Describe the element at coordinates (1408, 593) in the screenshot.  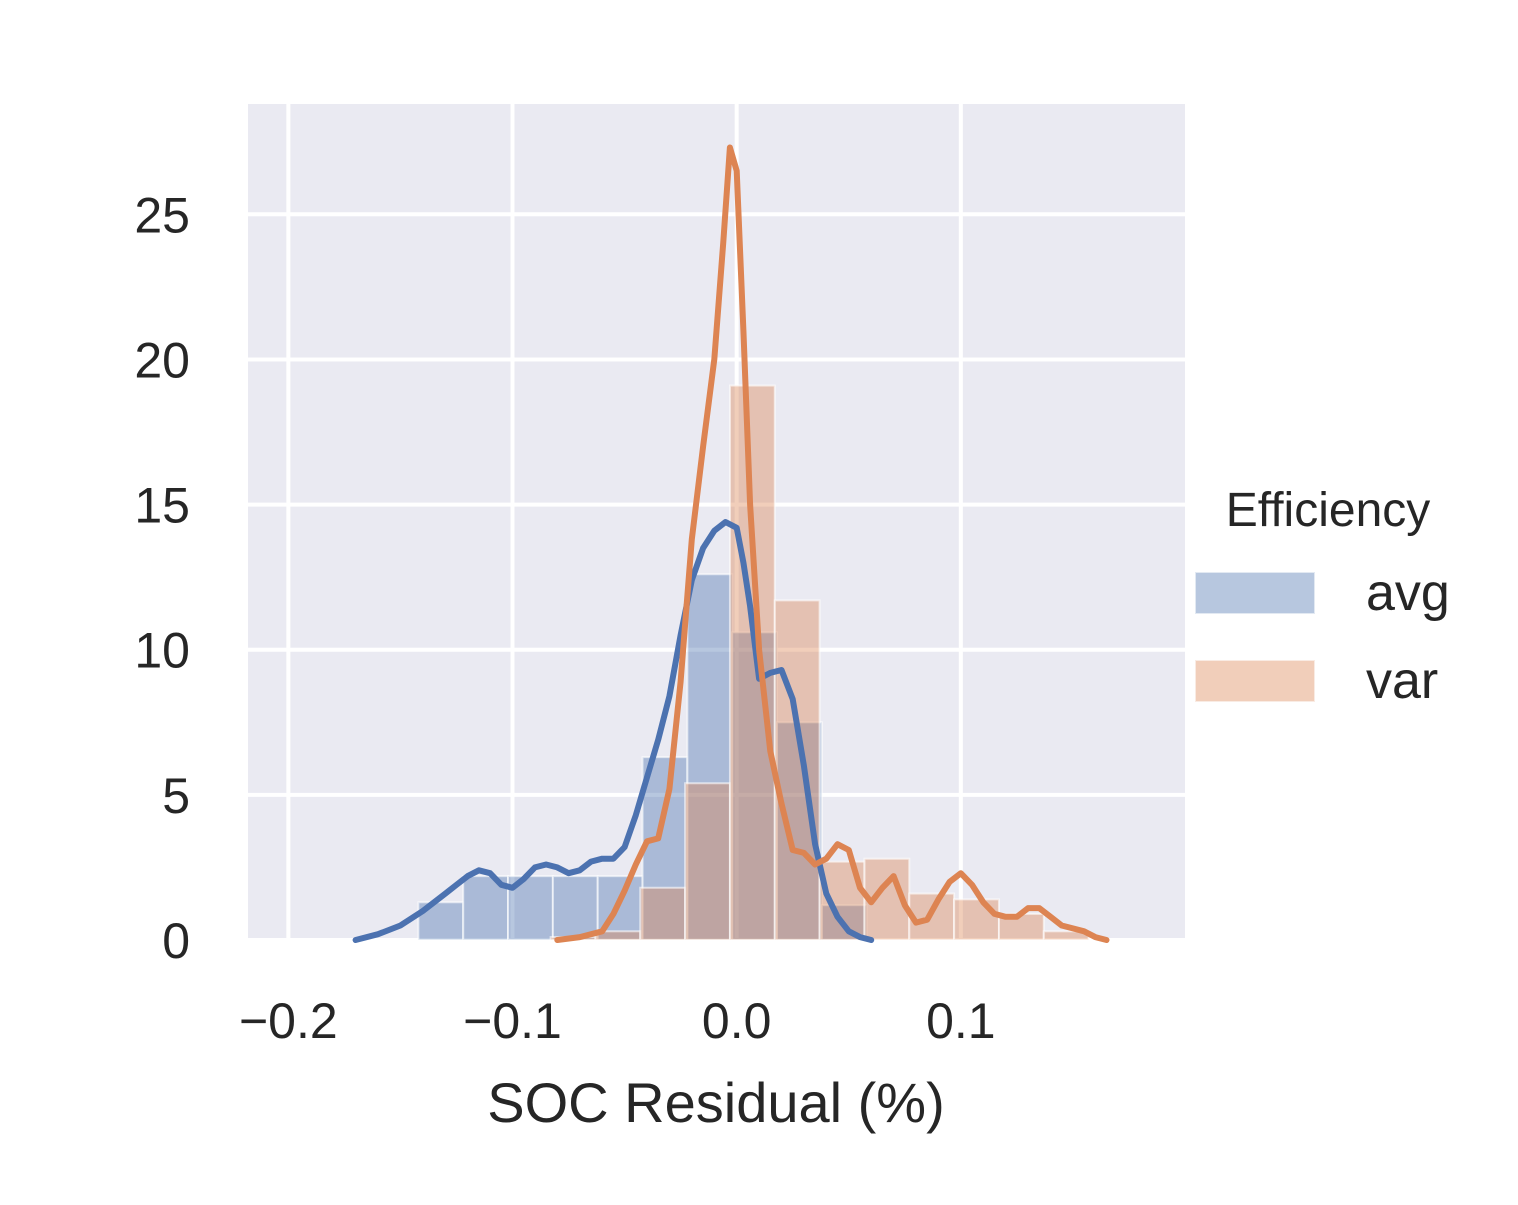
I see `legend-label-avg: avg` at that location.